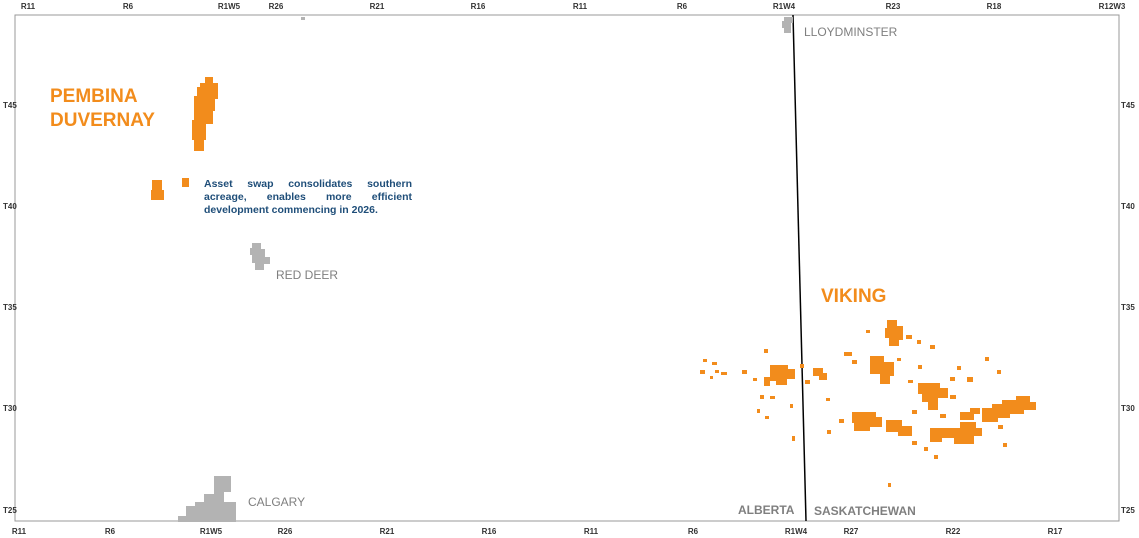 The height and width of the screenshot is (538, 1139). Describe the element at coordinates (303, 18) in the screenshot. I see `town-footprint` at that location.